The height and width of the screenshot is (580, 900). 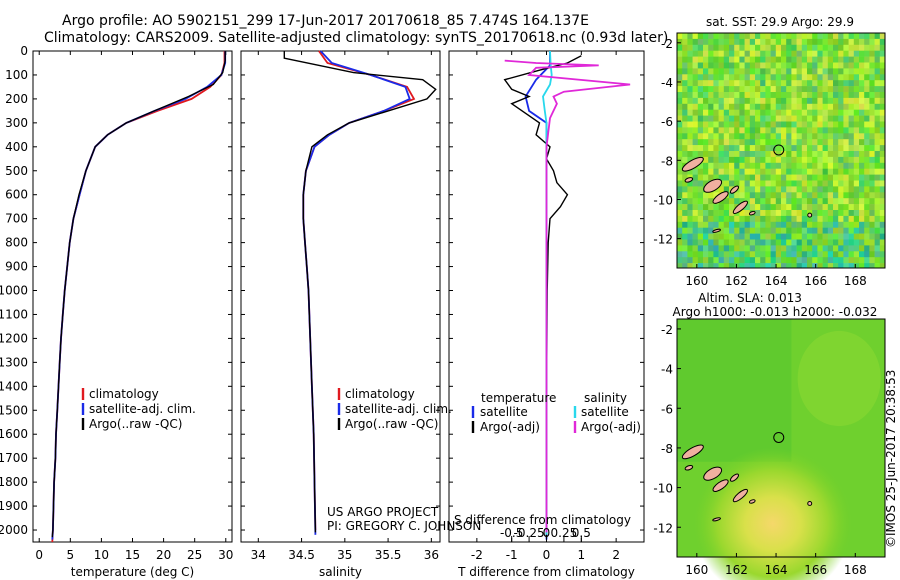 I want to click on temperature-xtick-label: 20, so click(x=163, y=555).